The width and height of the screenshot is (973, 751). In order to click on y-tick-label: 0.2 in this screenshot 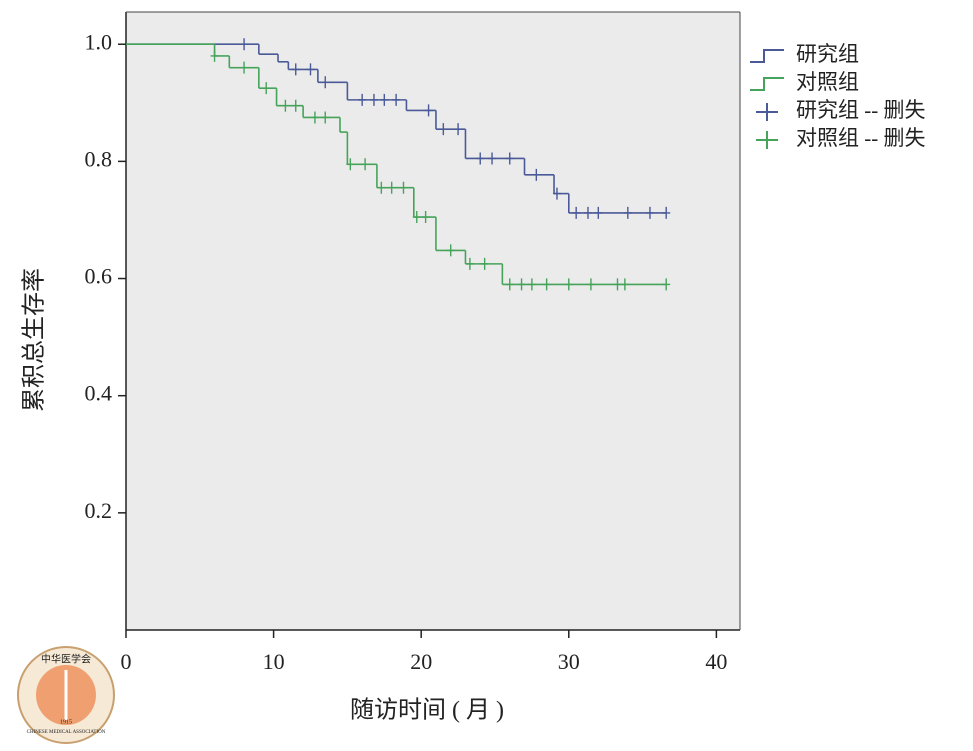, I will do `click(99, 510)`.